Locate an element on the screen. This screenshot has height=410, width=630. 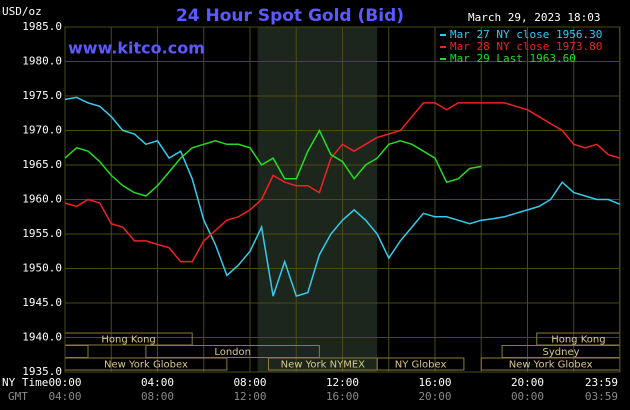
legend-label: Mar 28 NY close 1973.80 is located at coordinates (526, 46).